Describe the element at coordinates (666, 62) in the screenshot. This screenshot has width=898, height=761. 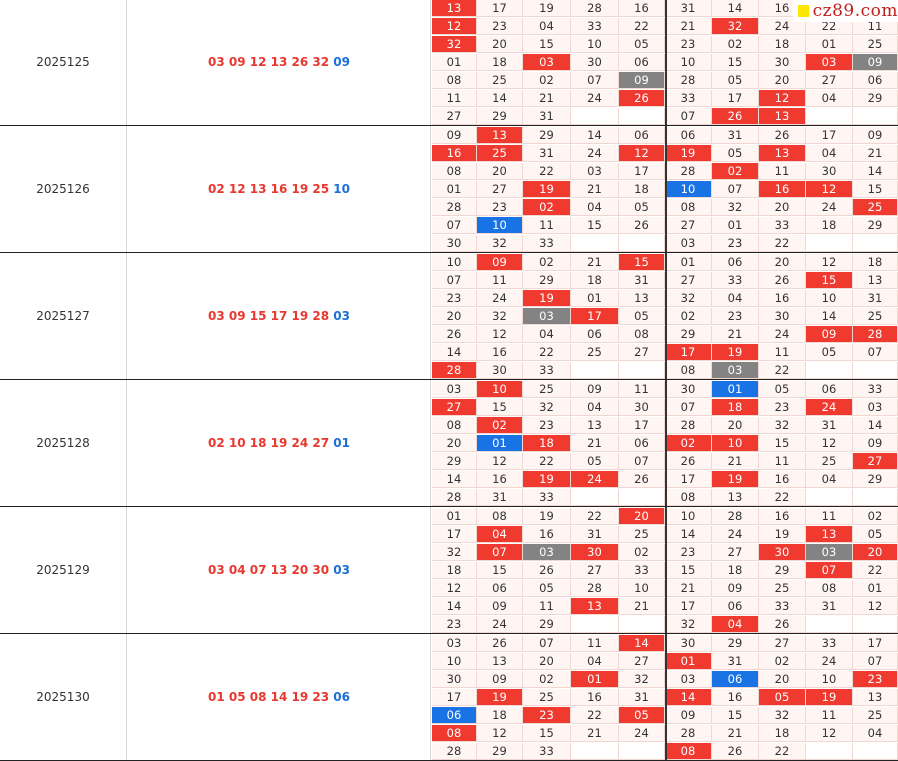
I see `column-divider` at that location.